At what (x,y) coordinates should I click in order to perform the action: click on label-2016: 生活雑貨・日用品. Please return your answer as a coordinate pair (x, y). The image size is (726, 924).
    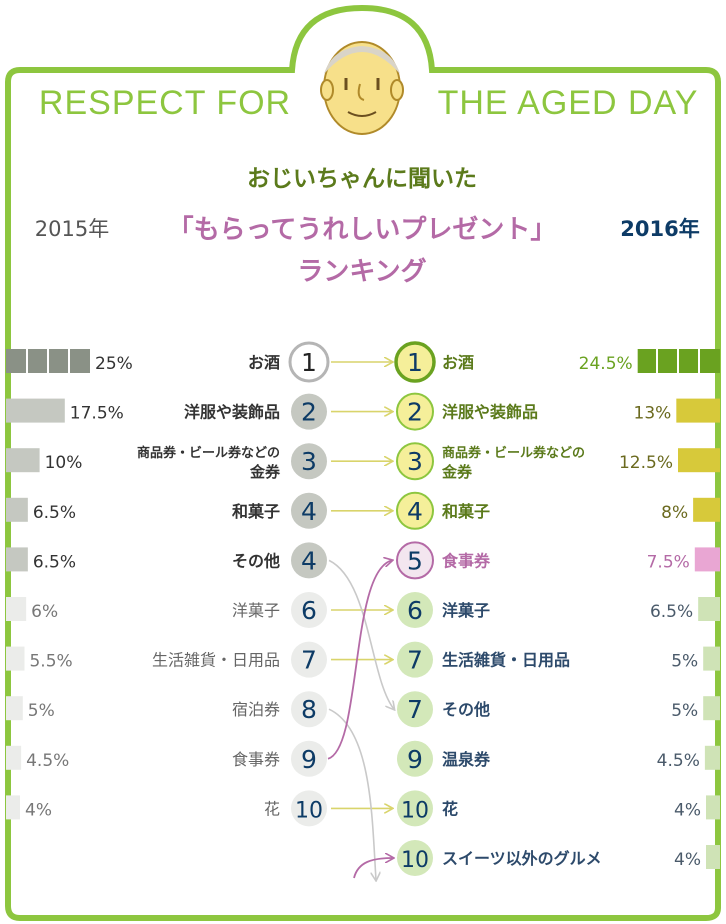
    Looking at the image, I should click on (506, 660).